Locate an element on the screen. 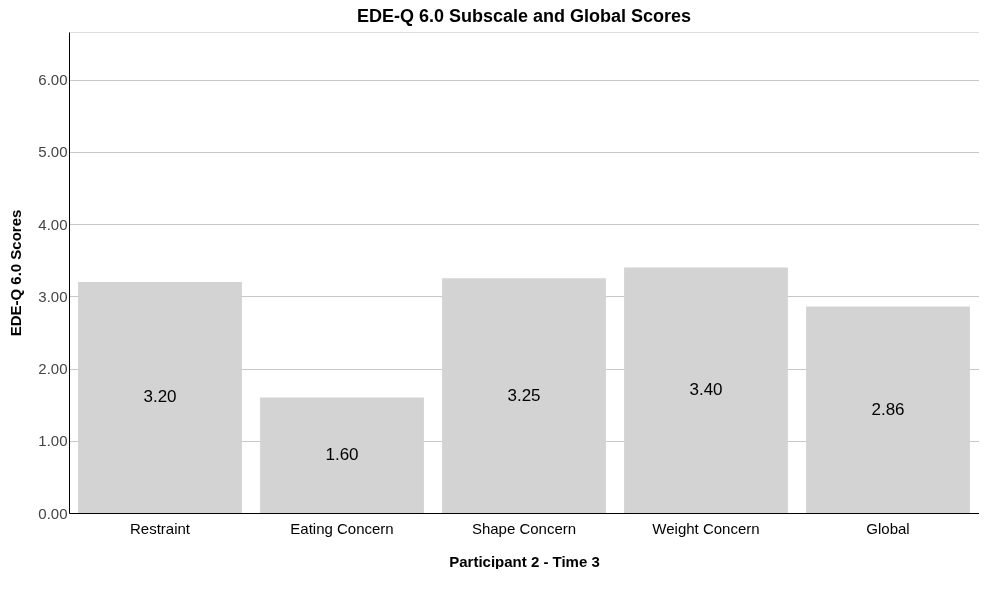 This screenshot has width=1008, height=589. y-tick-label: 5.00 is located at coordinates (53, 152).